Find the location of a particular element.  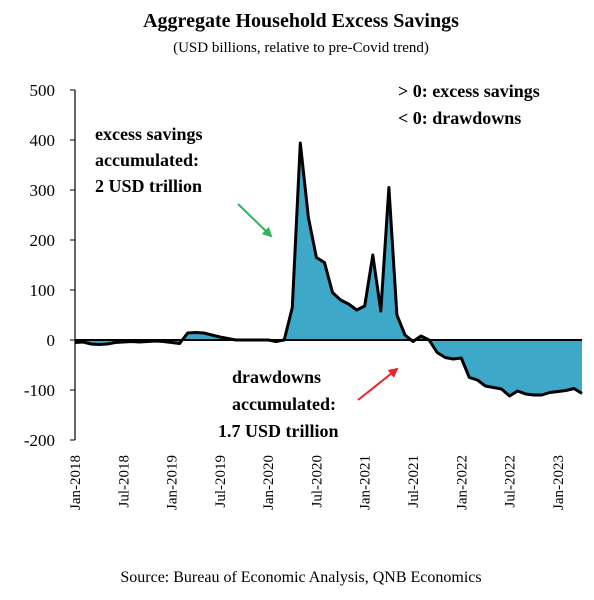

annotation-positive-line1: excess savings is located at coordinates (149, 134).